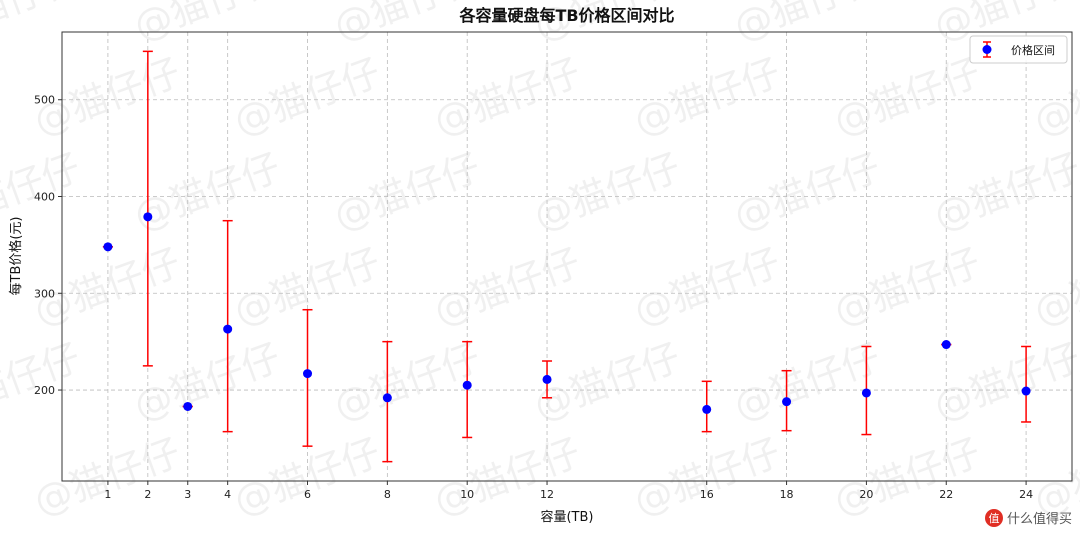  I want to click on x-tick-label: 1, so click(107, 494).